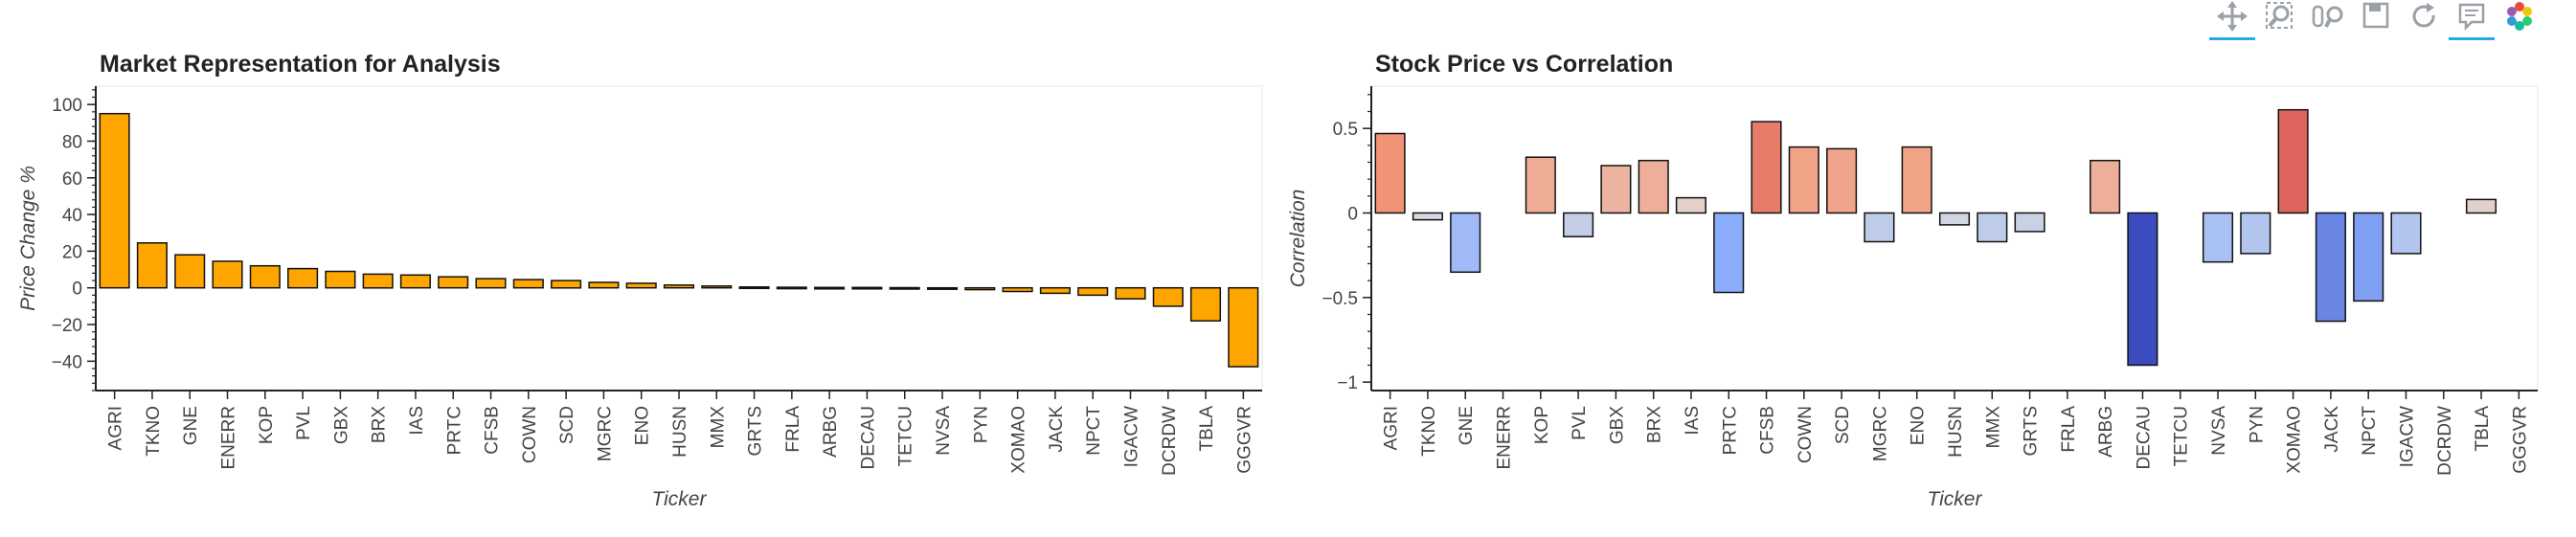 Image resolution: width=2576 pixels, height=537 pixels. What do you see at coordinates (2471, 17) in the screenshot?
I see `hover-icon` at bounding box center [2471, 17].